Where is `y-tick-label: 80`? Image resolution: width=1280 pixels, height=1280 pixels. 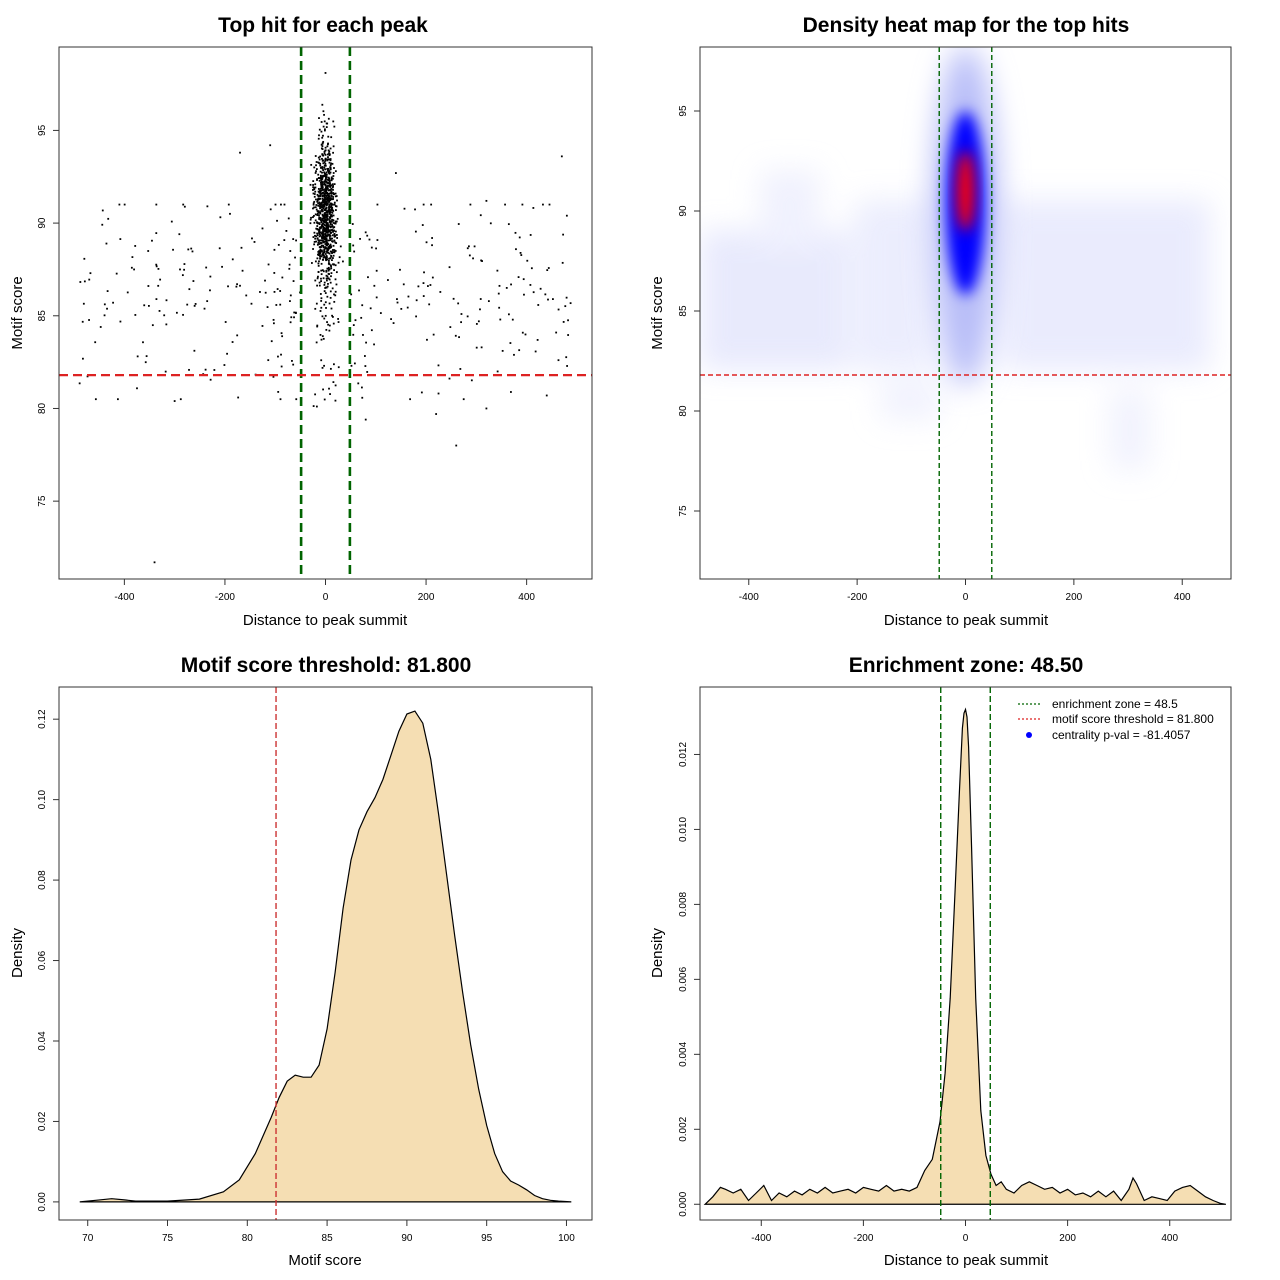
y-tick-label: 80 is located at coordinates (683, 411).